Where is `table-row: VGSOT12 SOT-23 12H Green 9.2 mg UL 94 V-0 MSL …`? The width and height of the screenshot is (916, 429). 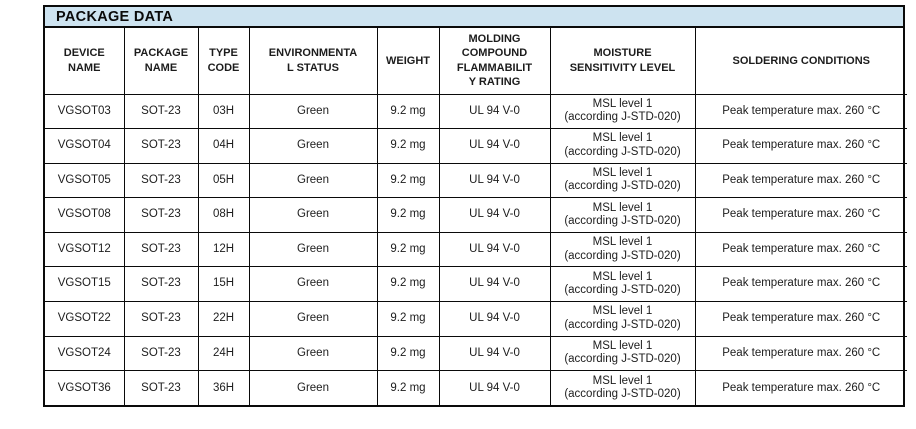 table-row: VGSOT12 SOT-23 12H Green 9.2 mg UL 94 V-0 MSL … is located at coordinates (476, 249).